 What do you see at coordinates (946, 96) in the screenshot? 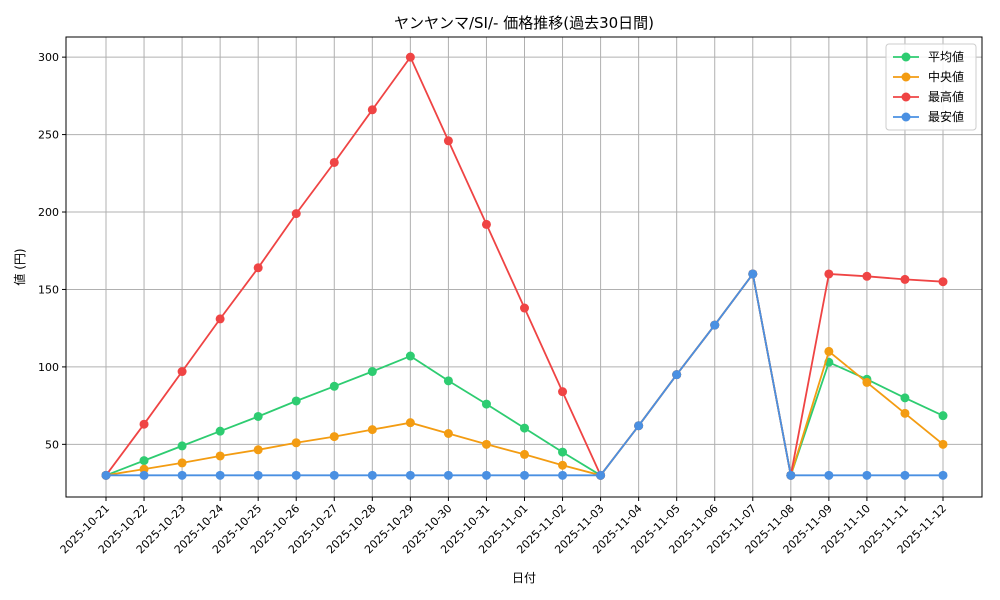
I see `legend-entry: 最高値` at bounding box center [946, 96].